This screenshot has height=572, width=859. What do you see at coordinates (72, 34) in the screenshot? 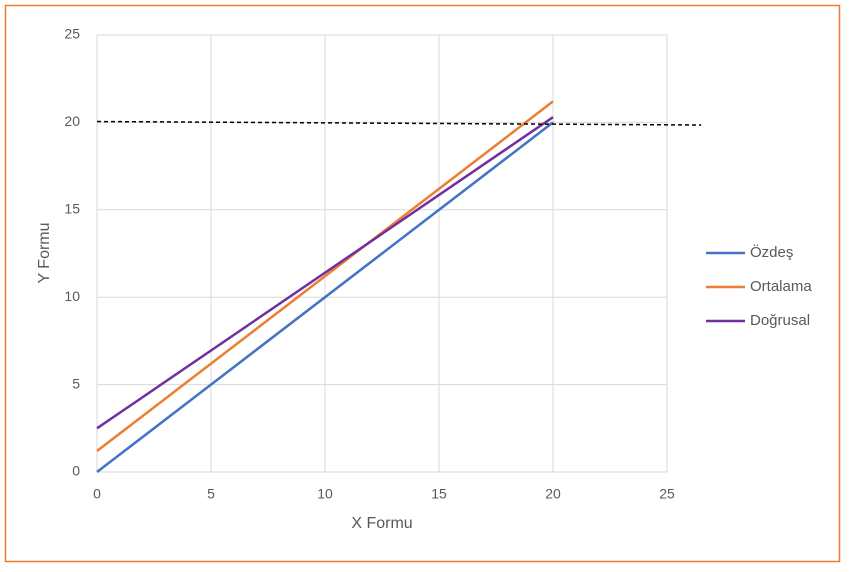
I see `y-tick-label: 25` at bounding box center [72, 34].